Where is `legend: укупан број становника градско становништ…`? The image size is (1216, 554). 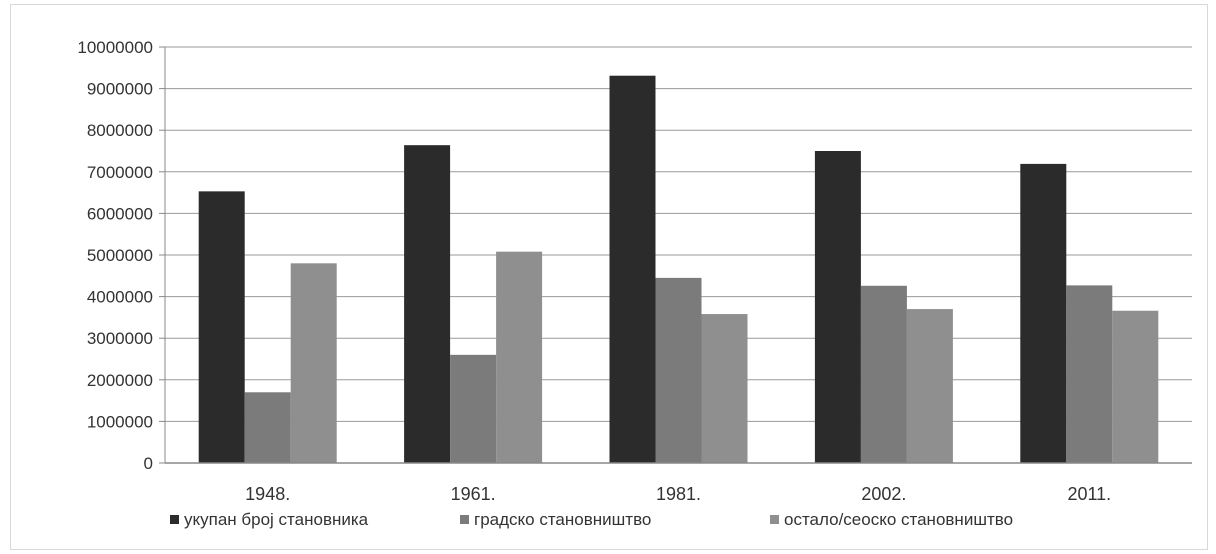
legend: укупан број становника градско становништ… is located at coordinates (591, 519).